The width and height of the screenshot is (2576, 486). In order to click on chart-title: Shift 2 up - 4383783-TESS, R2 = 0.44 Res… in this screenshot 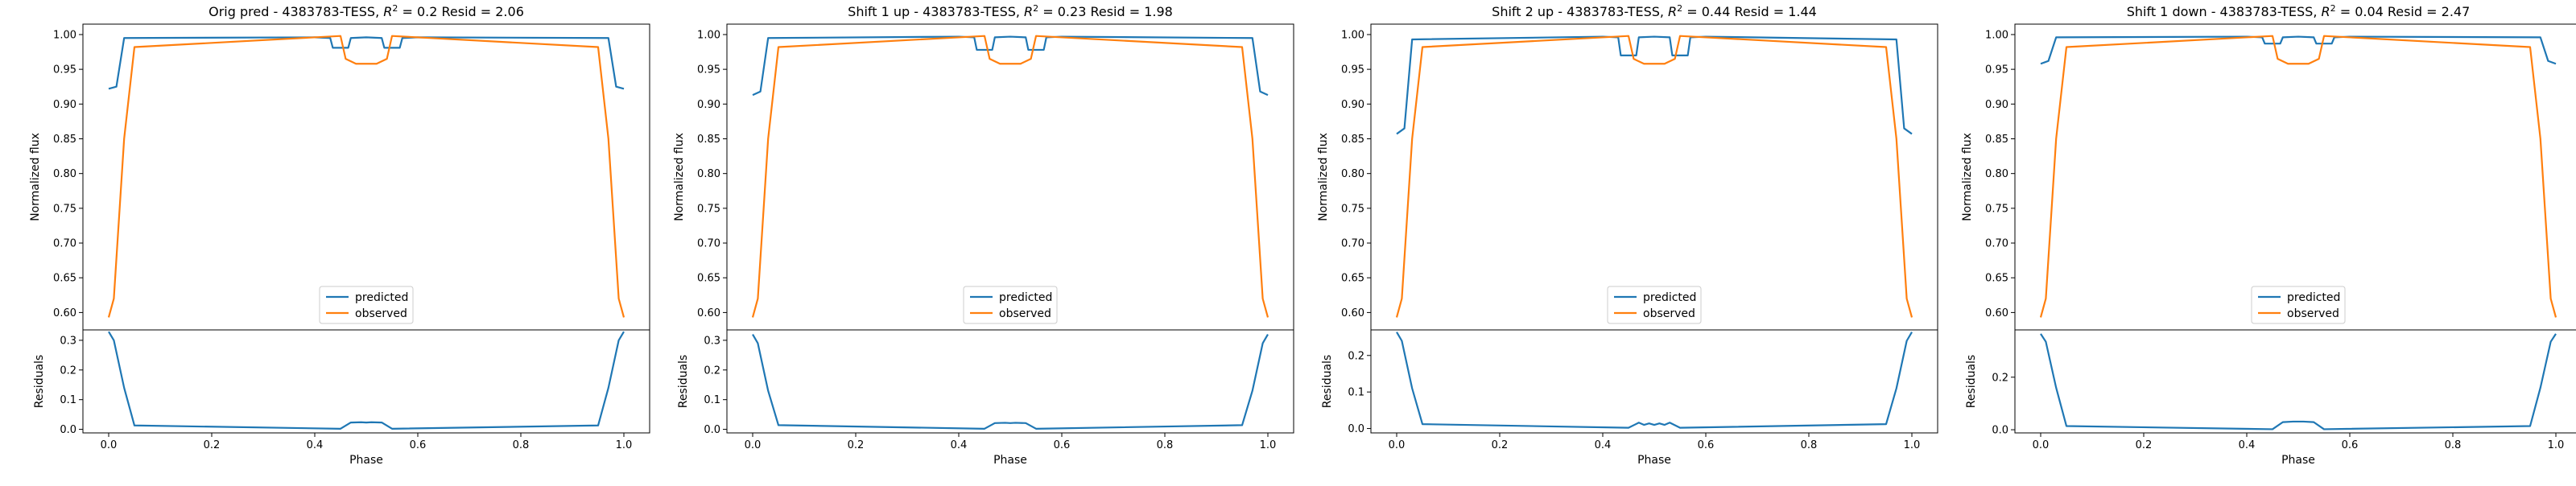, I will do `click(1654, 11)`.